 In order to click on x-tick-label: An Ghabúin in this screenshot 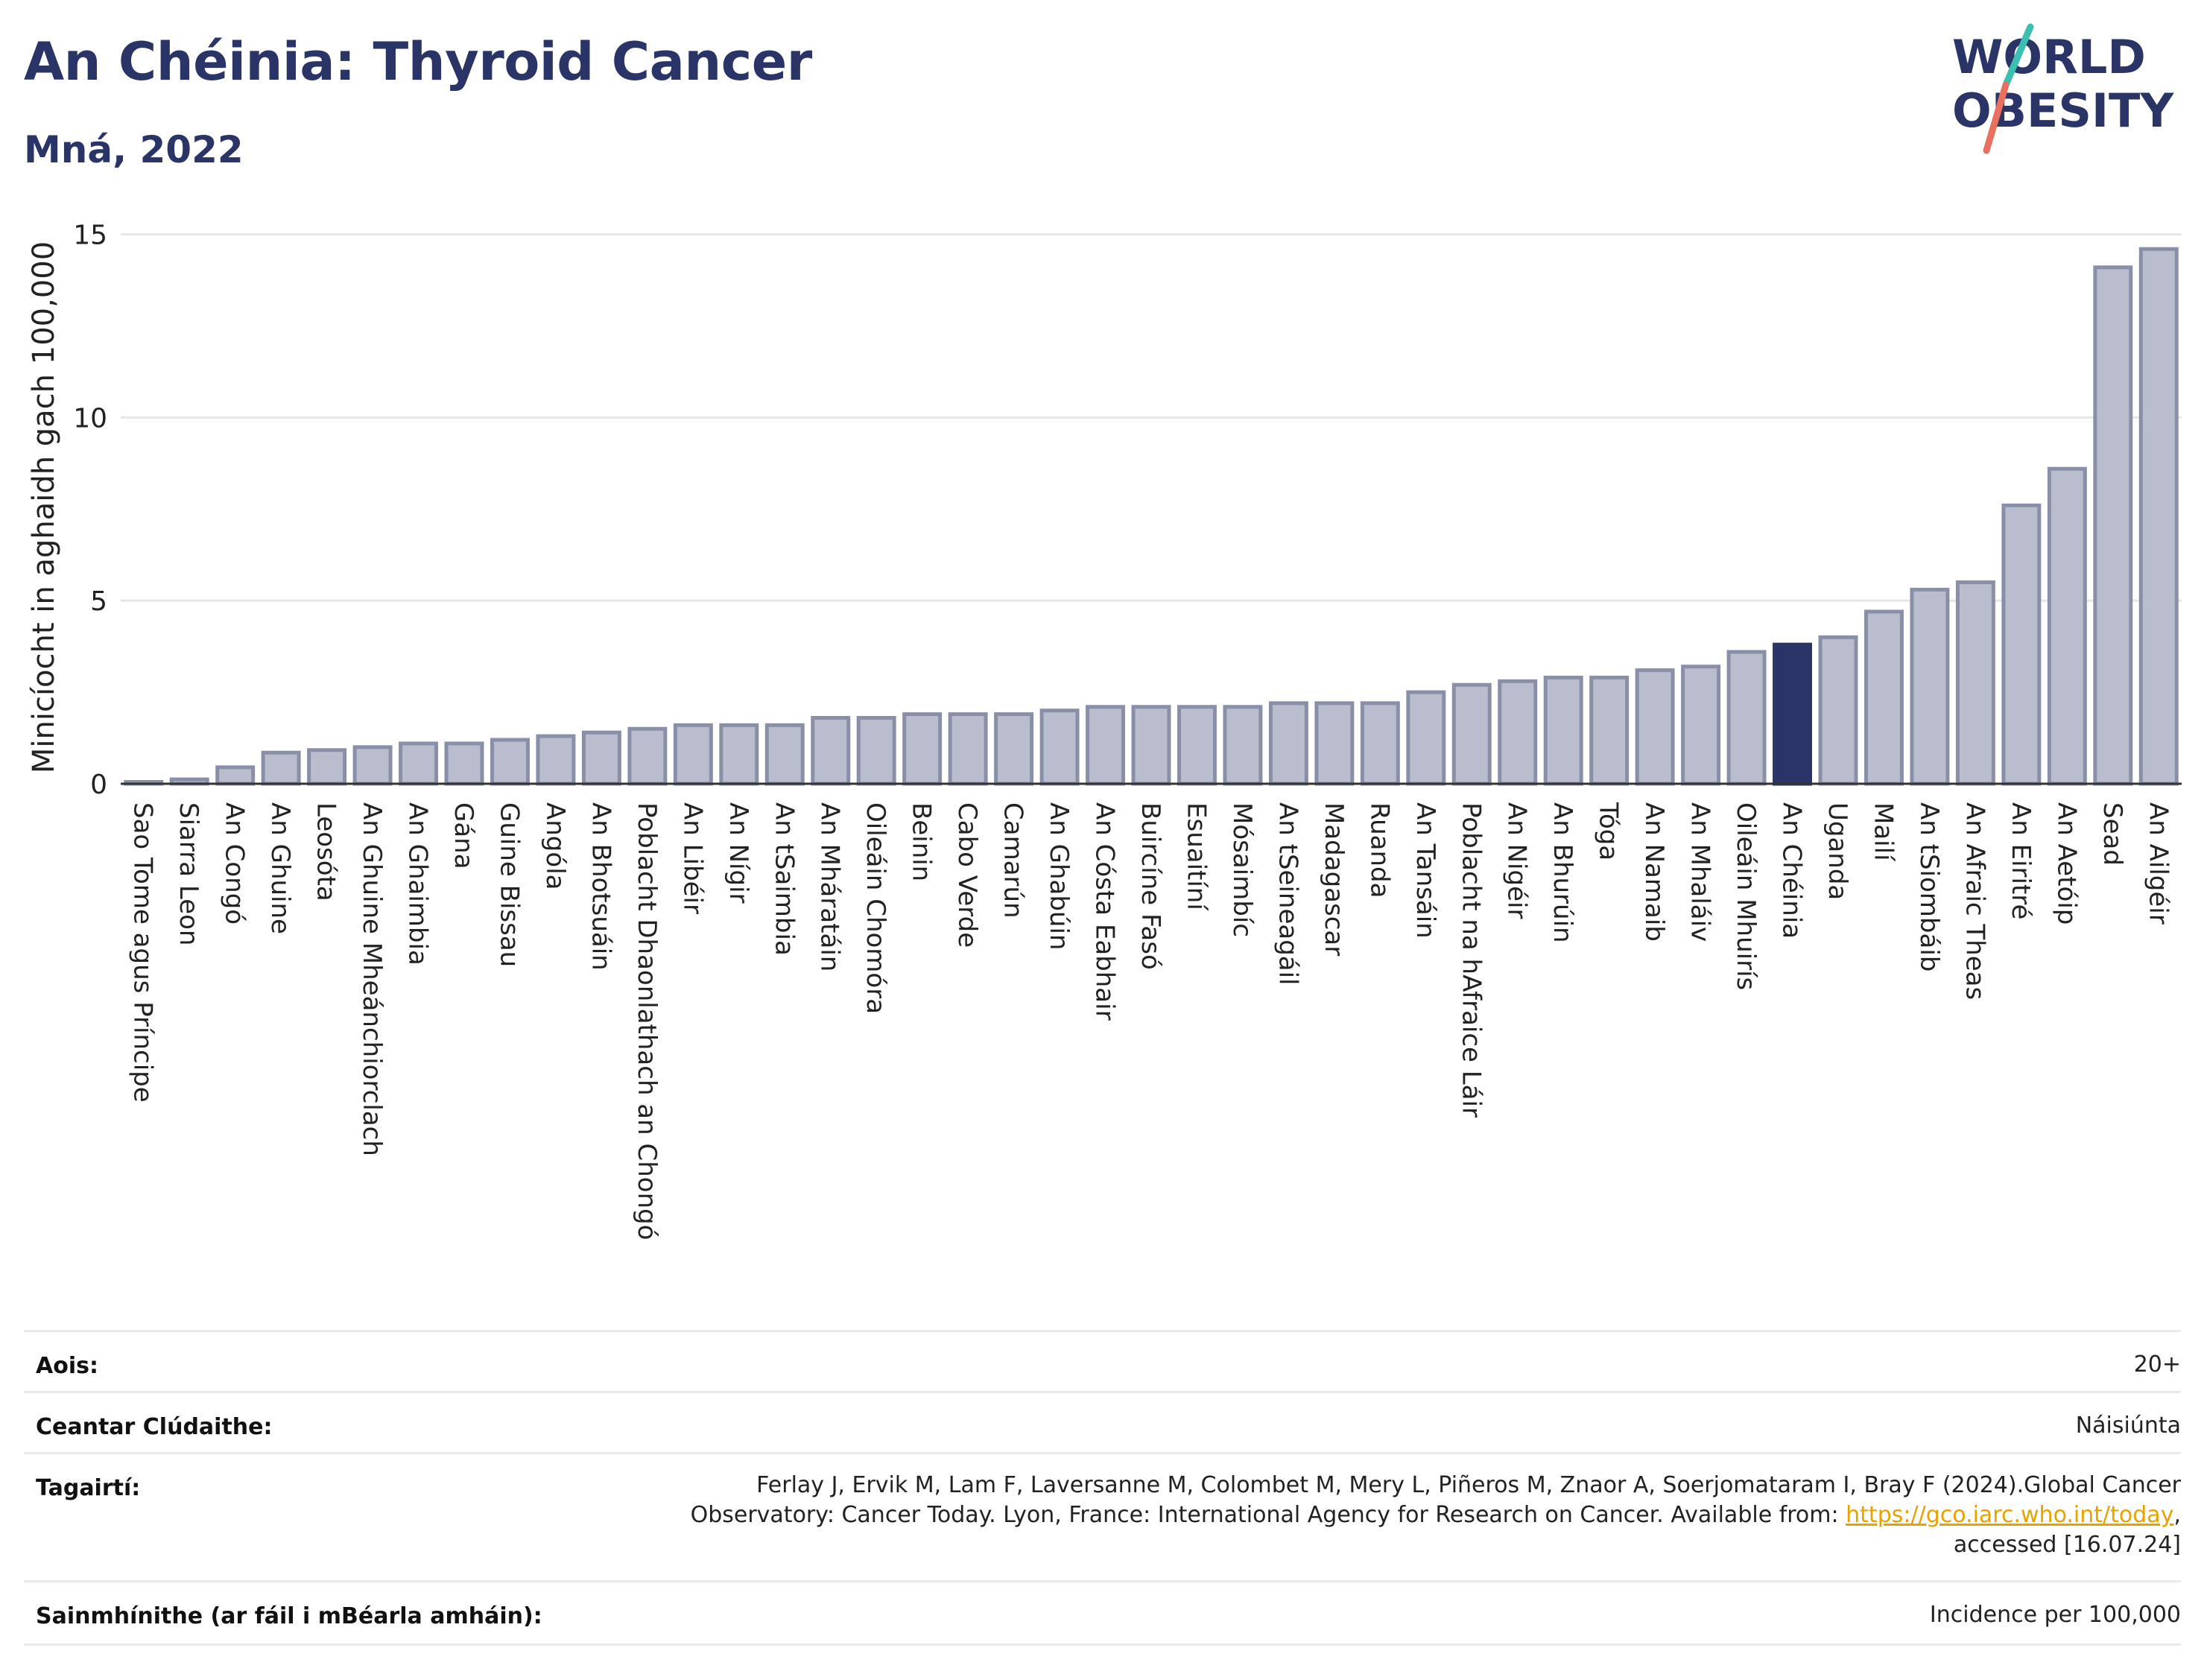, I will do `click(1059, 876)`.